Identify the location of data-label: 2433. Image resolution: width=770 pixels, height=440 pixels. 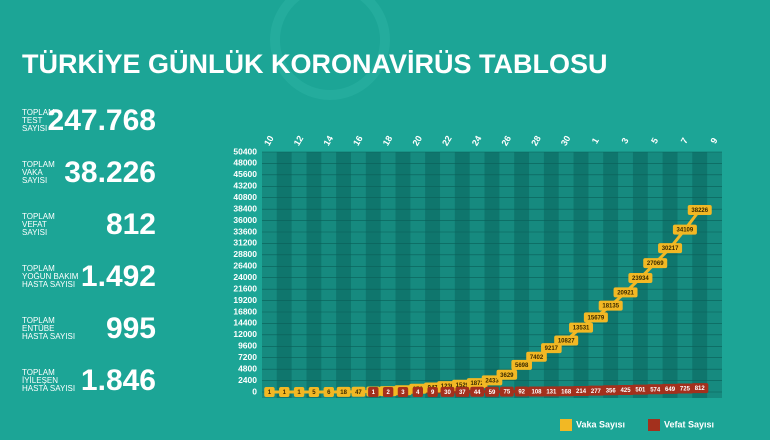
(492, 381).